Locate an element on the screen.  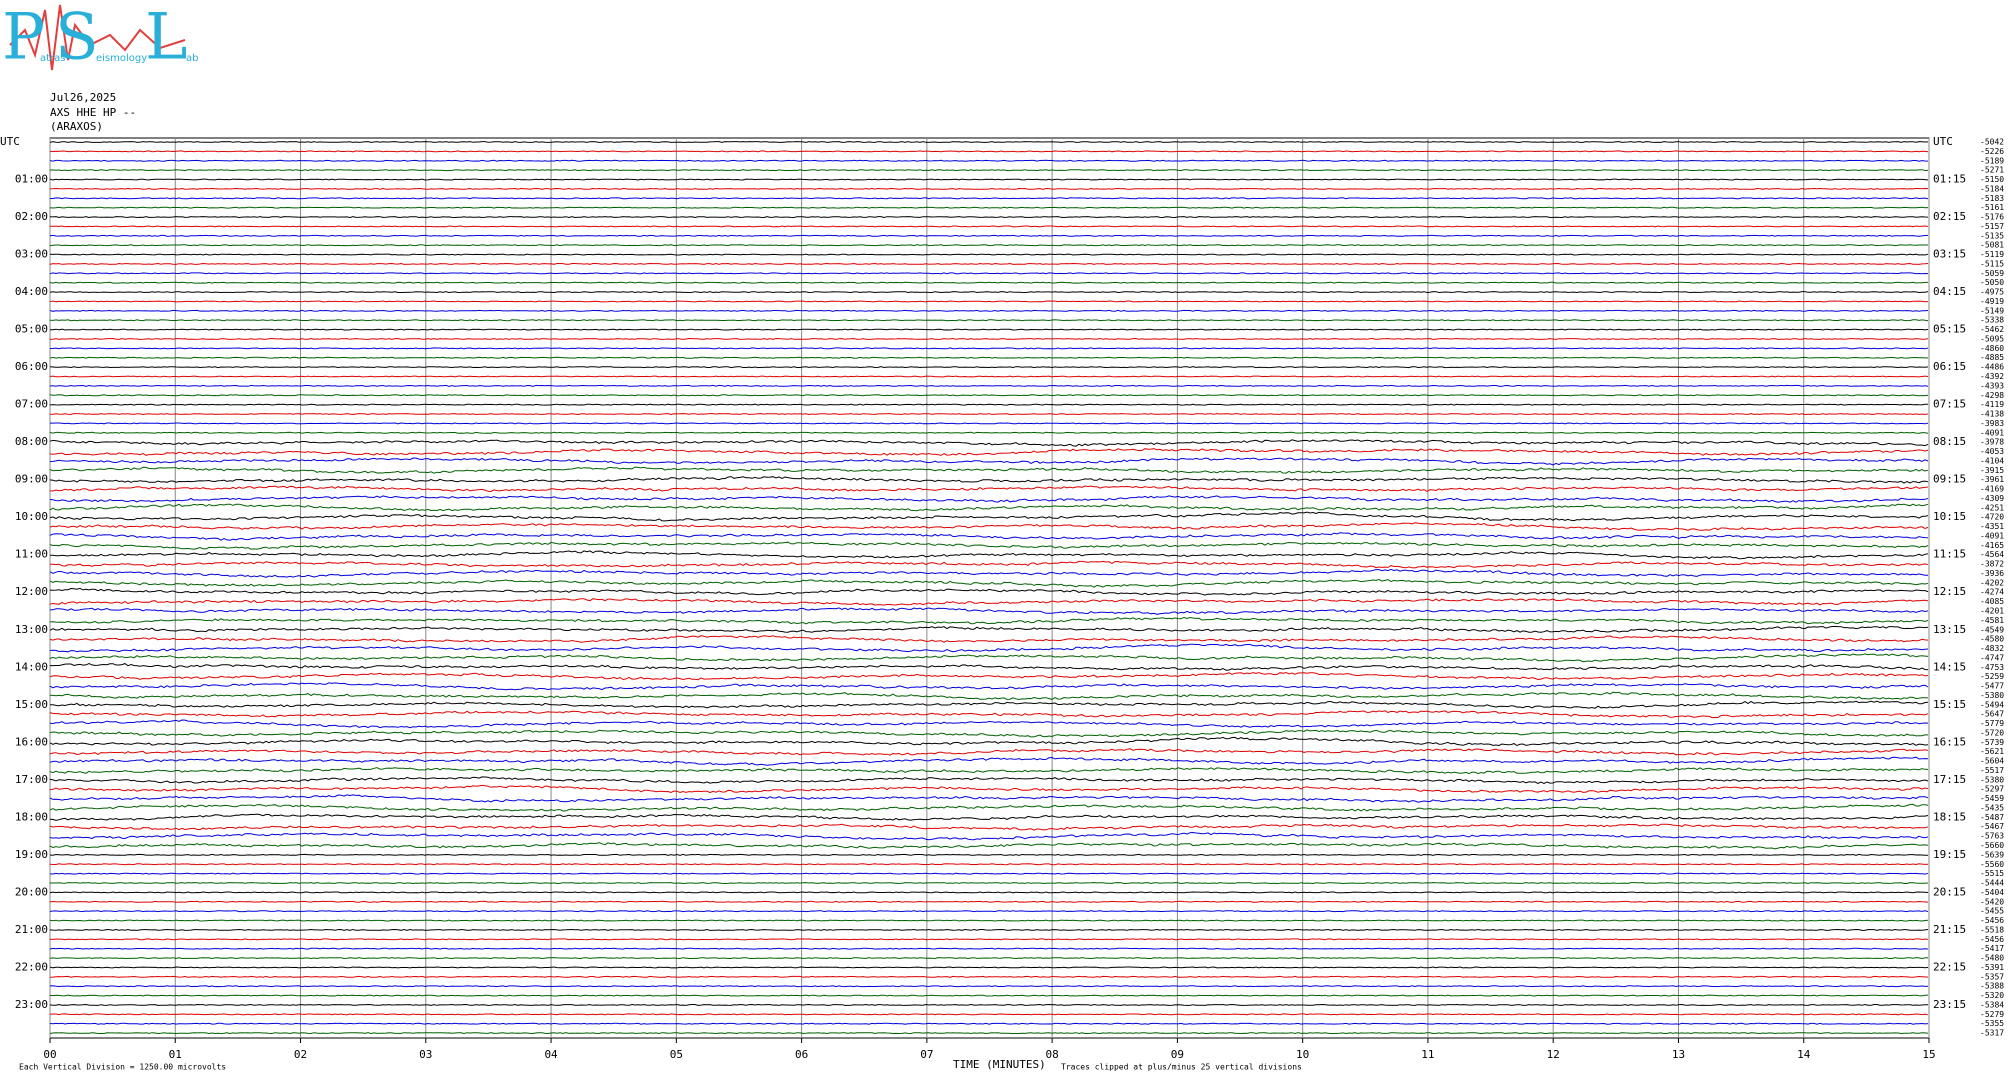
trace-offset: -5135 is located at coordinates (1992, 235).